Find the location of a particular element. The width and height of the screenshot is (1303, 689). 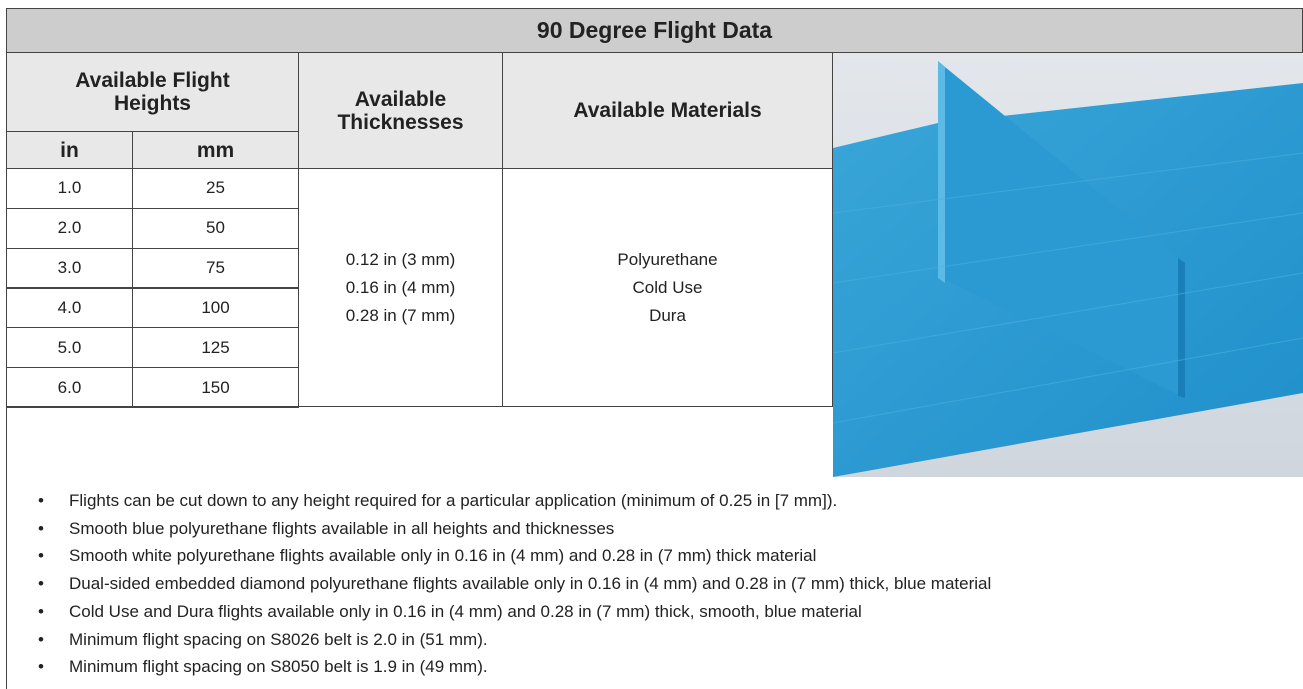

title: 90 Degree Flight Data is located at coordinates (654, 30).